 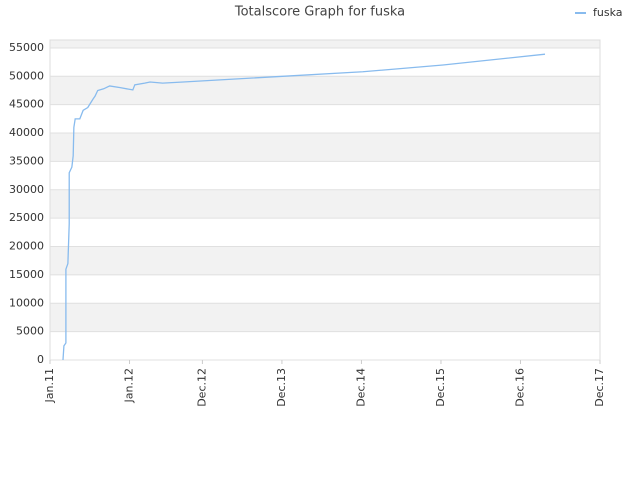 What do you see at coordinates (26, 302) in the screenshot?
I see `y-tick-label: 10000` at bounding box center [26, 302].